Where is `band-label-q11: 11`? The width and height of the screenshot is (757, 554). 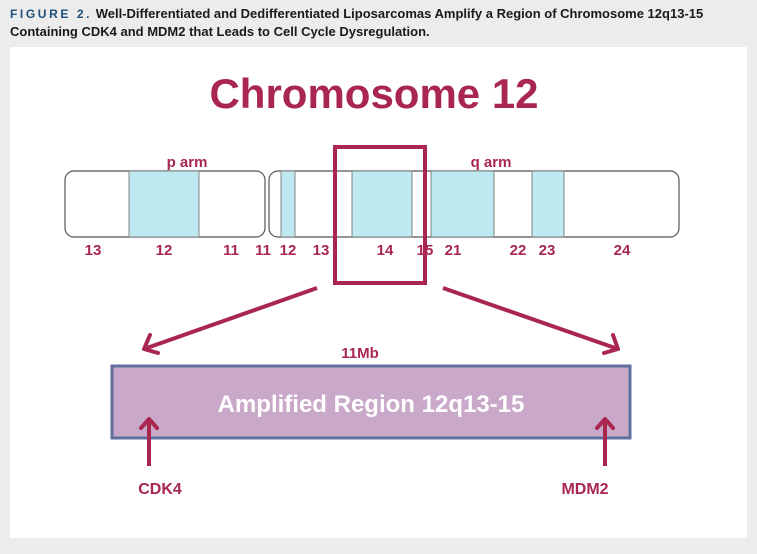
band-label-q11: 11 is located at coordinates (263, 250).